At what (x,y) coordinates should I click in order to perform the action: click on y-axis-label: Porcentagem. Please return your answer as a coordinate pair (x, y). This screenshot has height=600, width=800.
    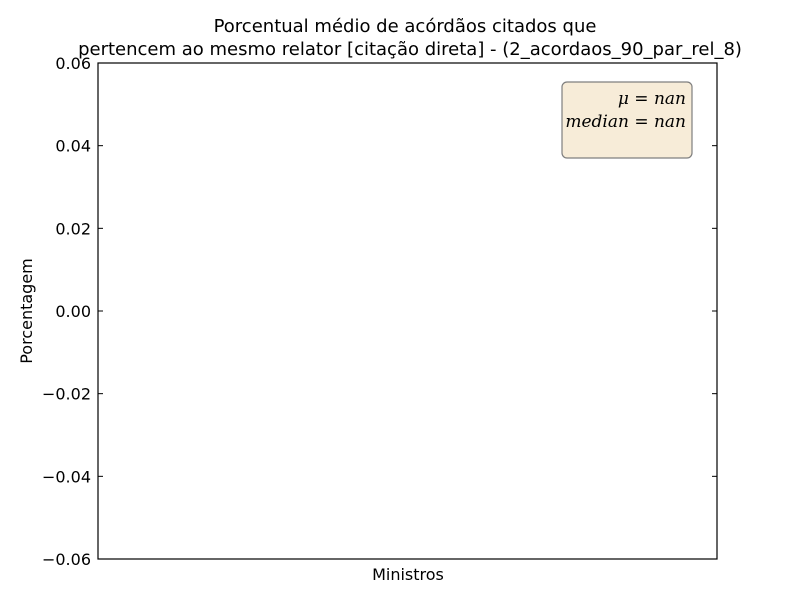
    Looking at the image, I should click on (26, 311).